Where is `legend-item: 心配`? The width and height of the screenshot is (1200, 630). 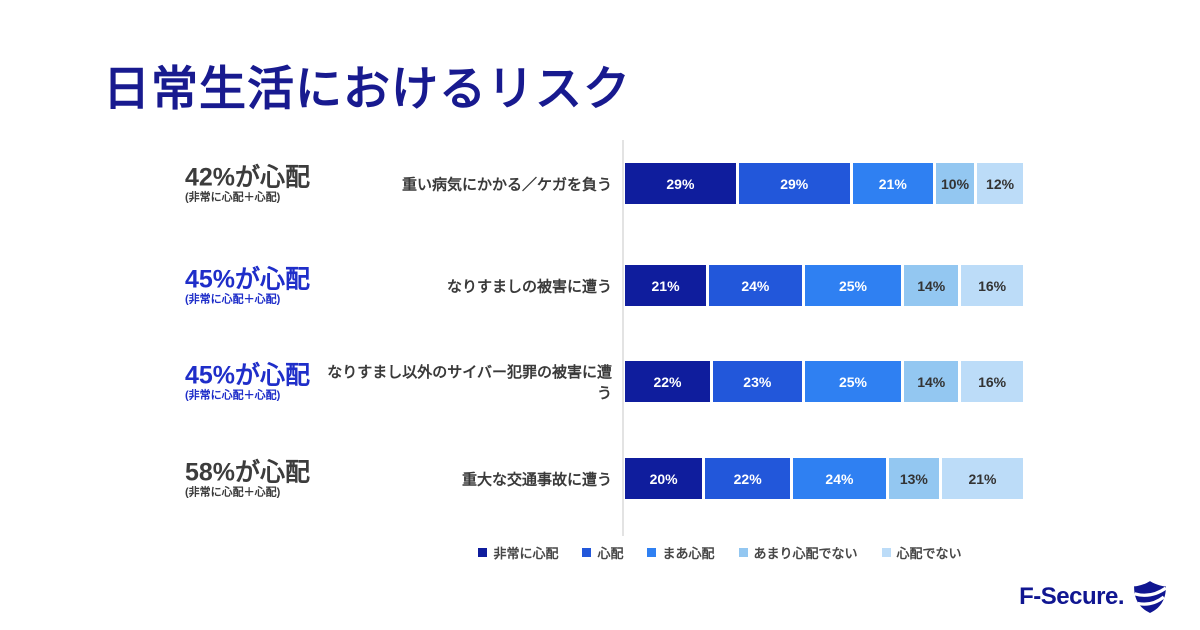 legend-item: 心配 is located at coordinates (602, 552).